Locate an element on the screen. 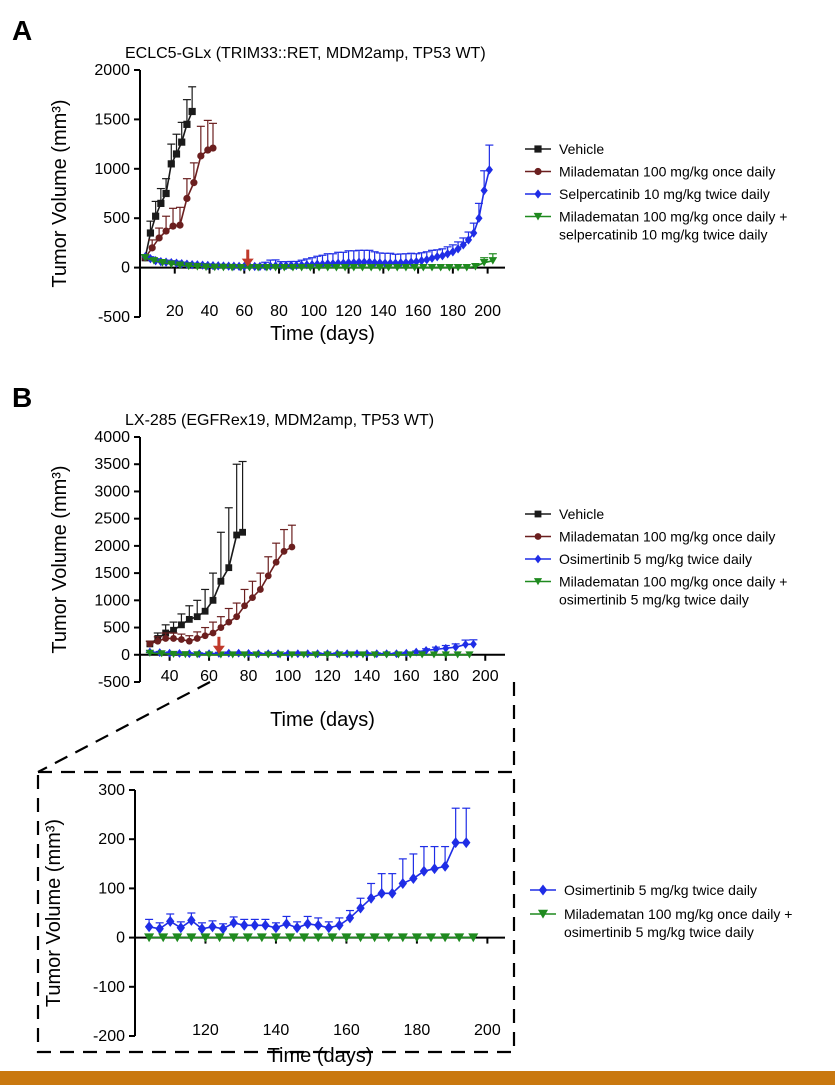  panel-b-letter: B is located at coordinates (22, 397).